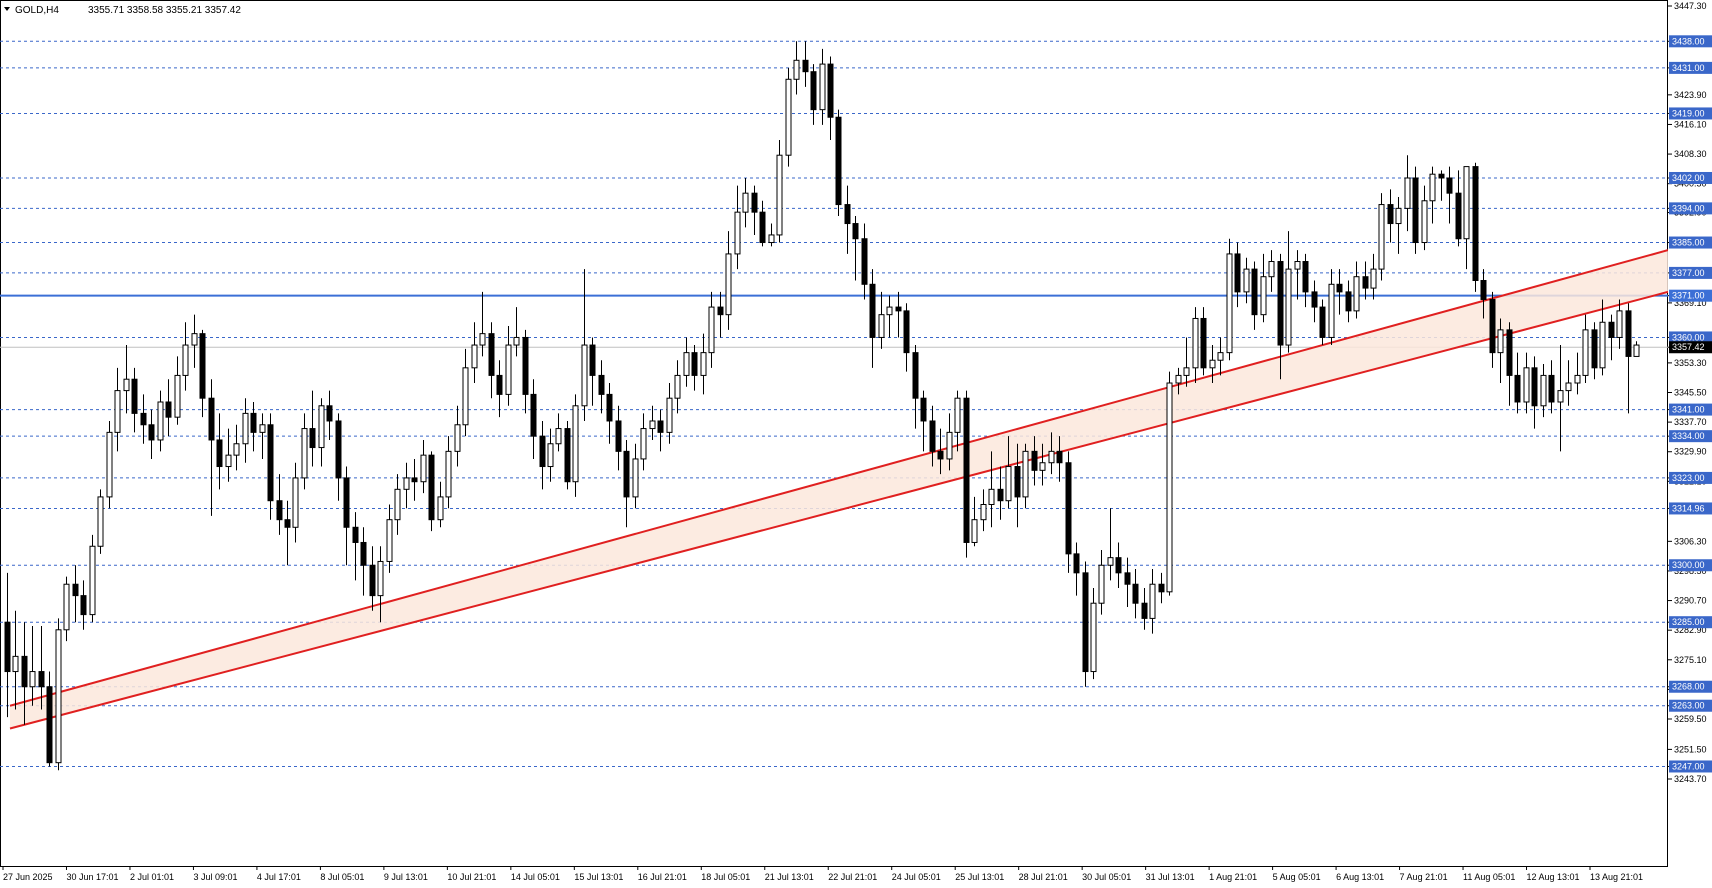 Image resolution: width=1712 pixels, height=888 pixels. Describe the element at coordinates (1690, 154) in the screenshot. I see `y-tick-label: 3408.30` at that location.